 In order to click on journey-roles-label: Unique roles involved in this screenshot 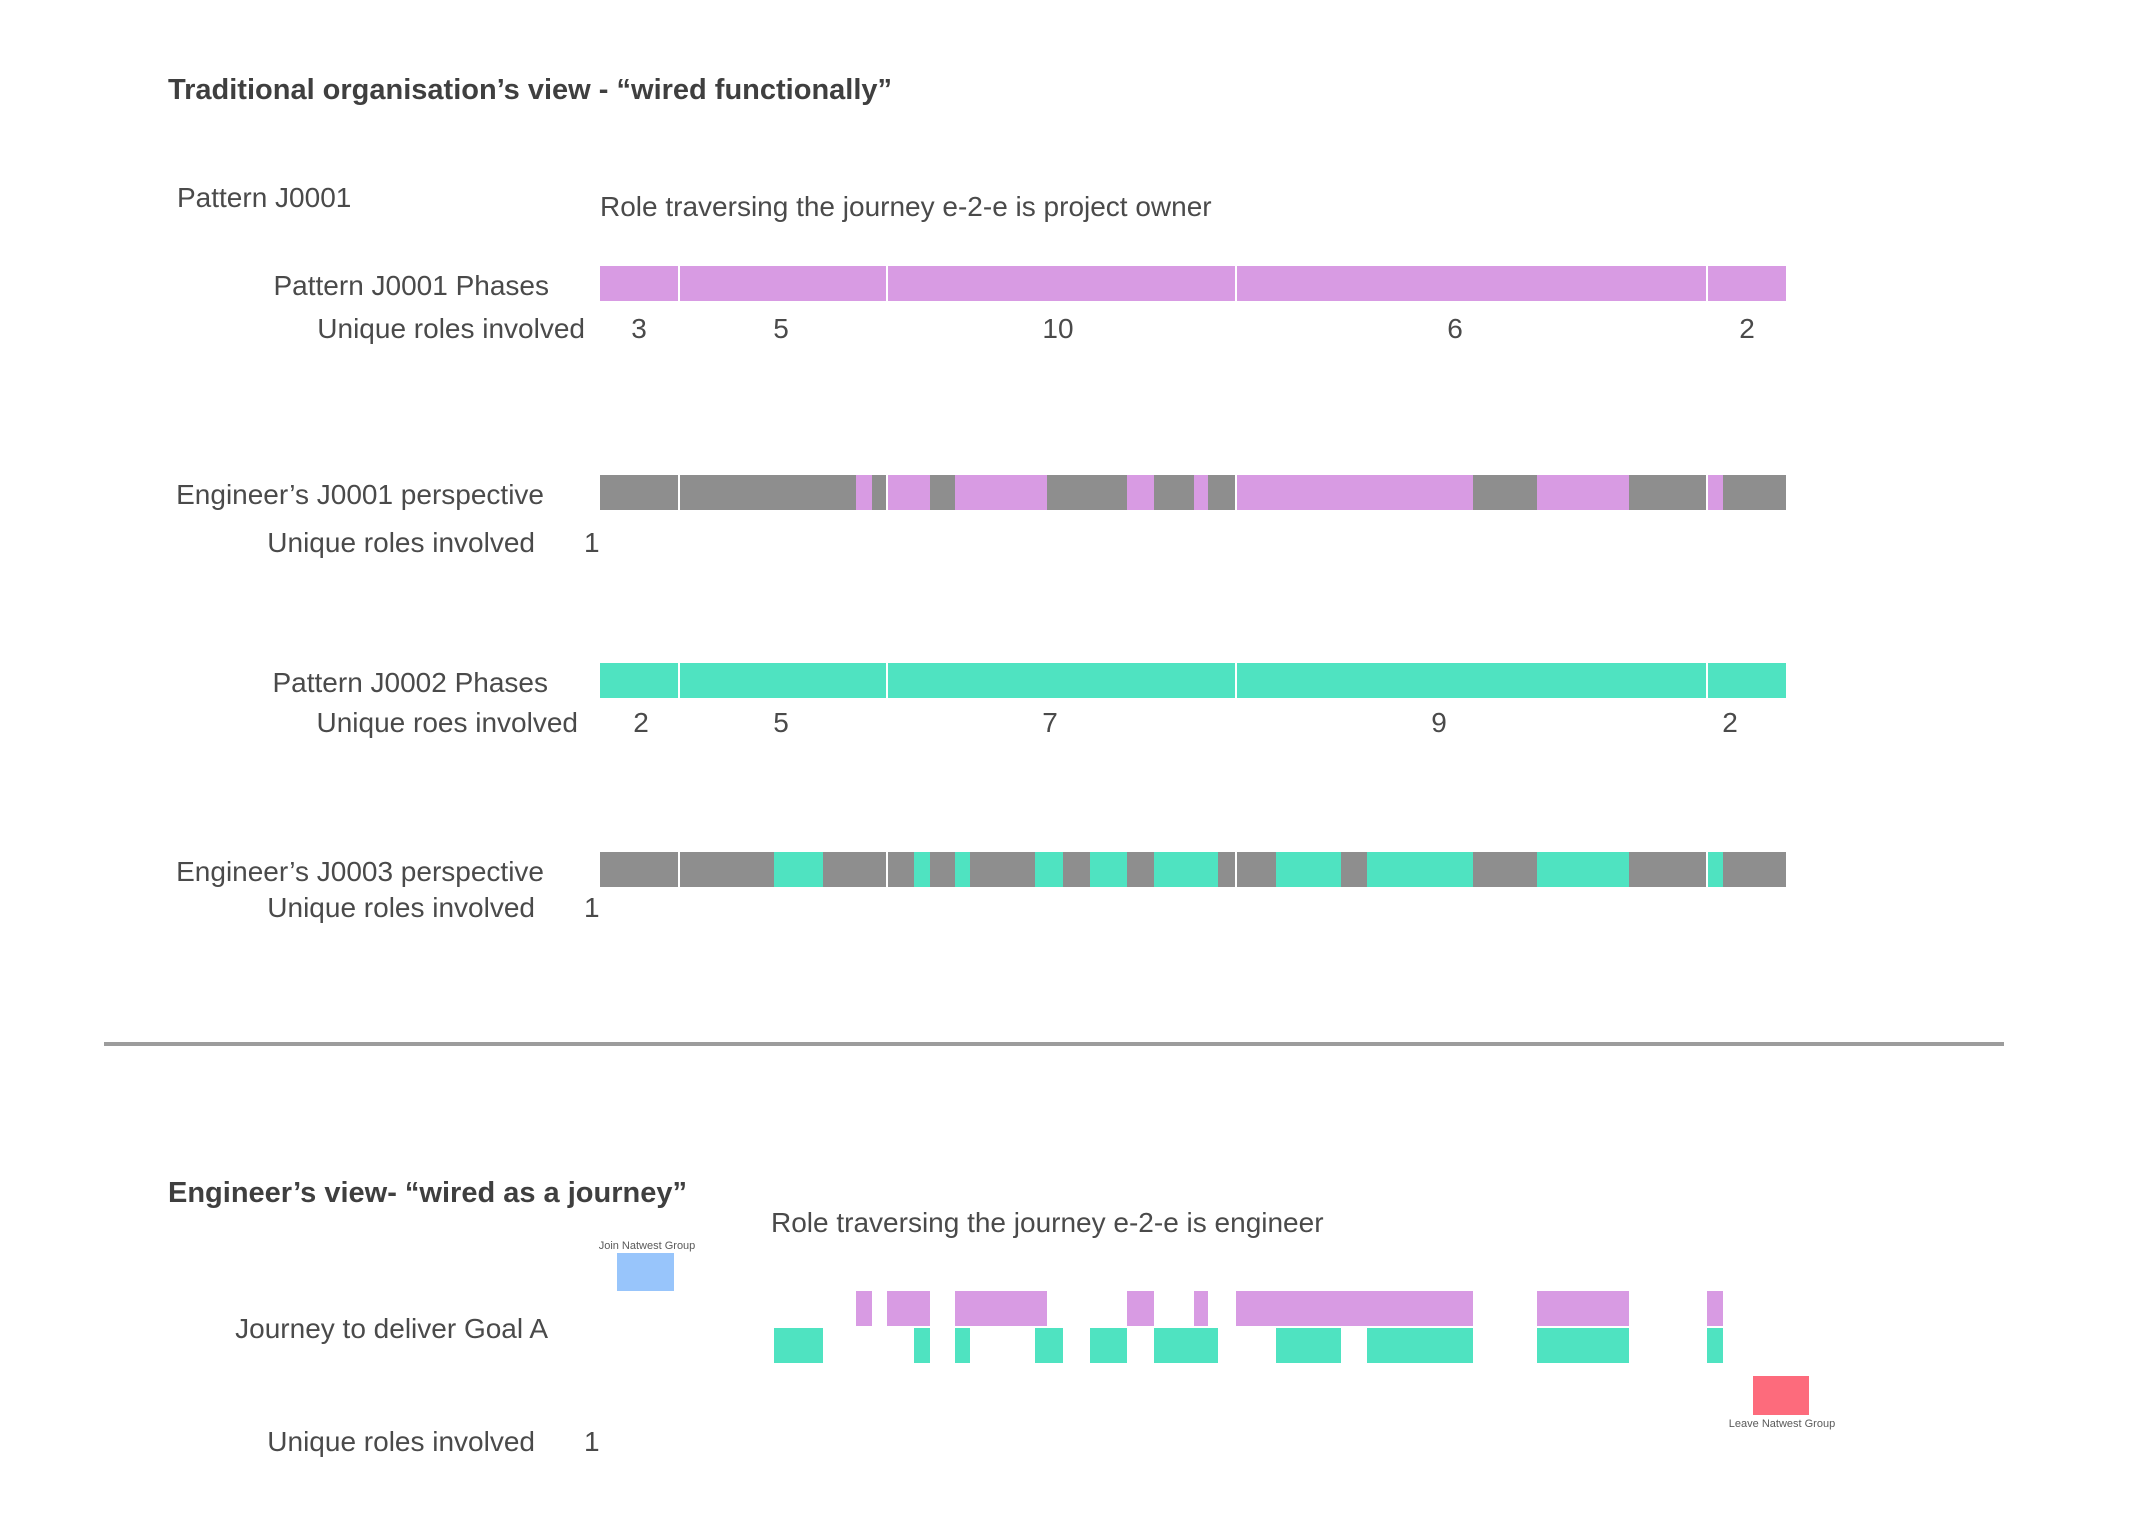, I will do `click(401, 1441)`.